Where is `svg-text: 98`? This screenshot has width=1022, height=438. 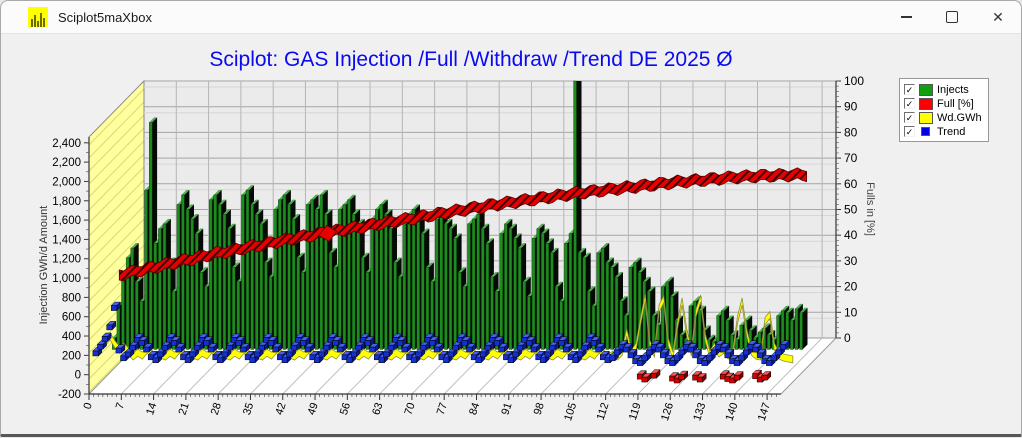 svg-text: 98 is located at coordinates (539, 408).